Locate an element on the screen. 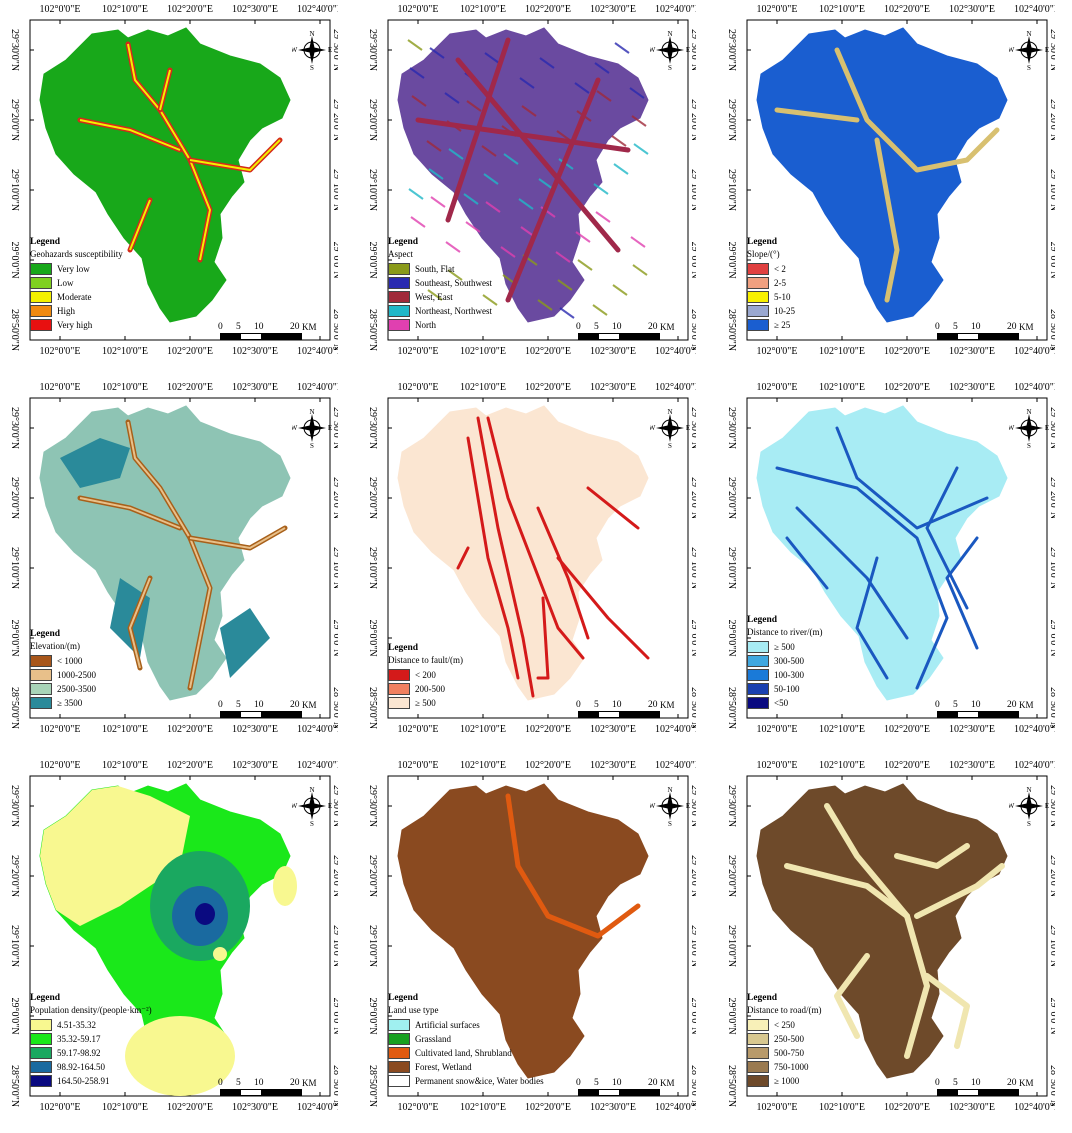  aspect-feature-line is located at coordinates (553, 190).